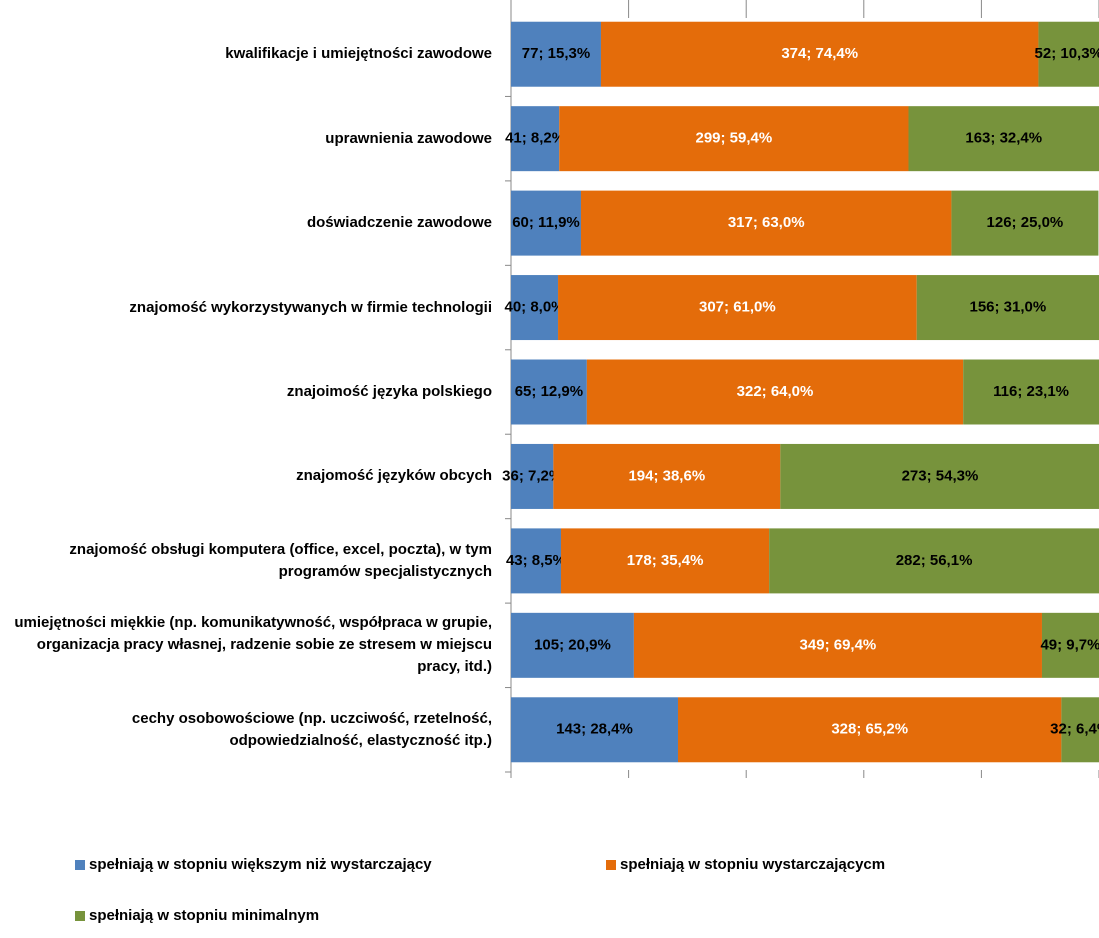 The image size is (1099, 938). I want to click on data-label: 374; 74,4%, so click(819, 53).